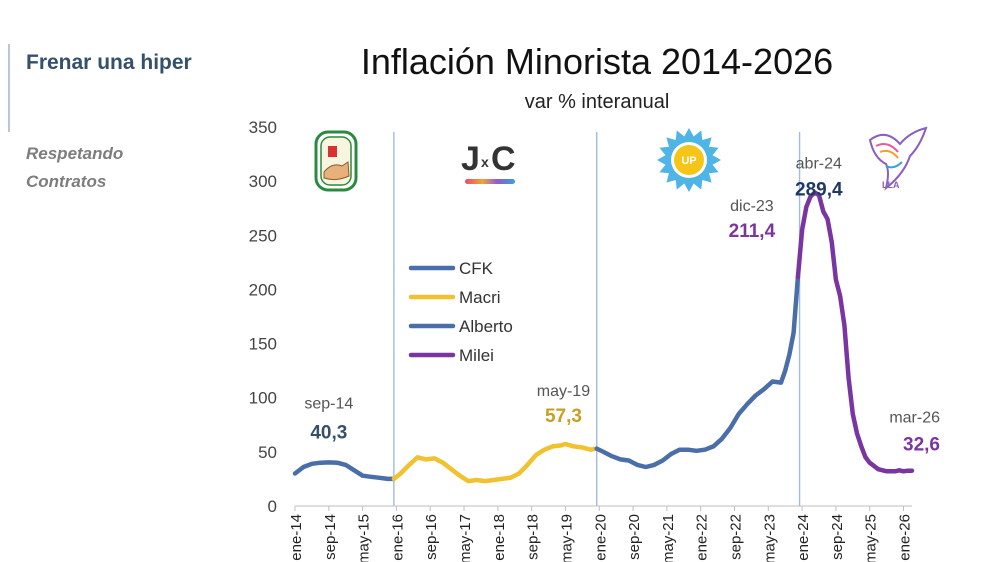 This screenshot has width=1000, height=562. What do you see at coordinates (486, 326) in the screenshot?
I see `legend-label: Alberto` at bounding box center [486, 326].